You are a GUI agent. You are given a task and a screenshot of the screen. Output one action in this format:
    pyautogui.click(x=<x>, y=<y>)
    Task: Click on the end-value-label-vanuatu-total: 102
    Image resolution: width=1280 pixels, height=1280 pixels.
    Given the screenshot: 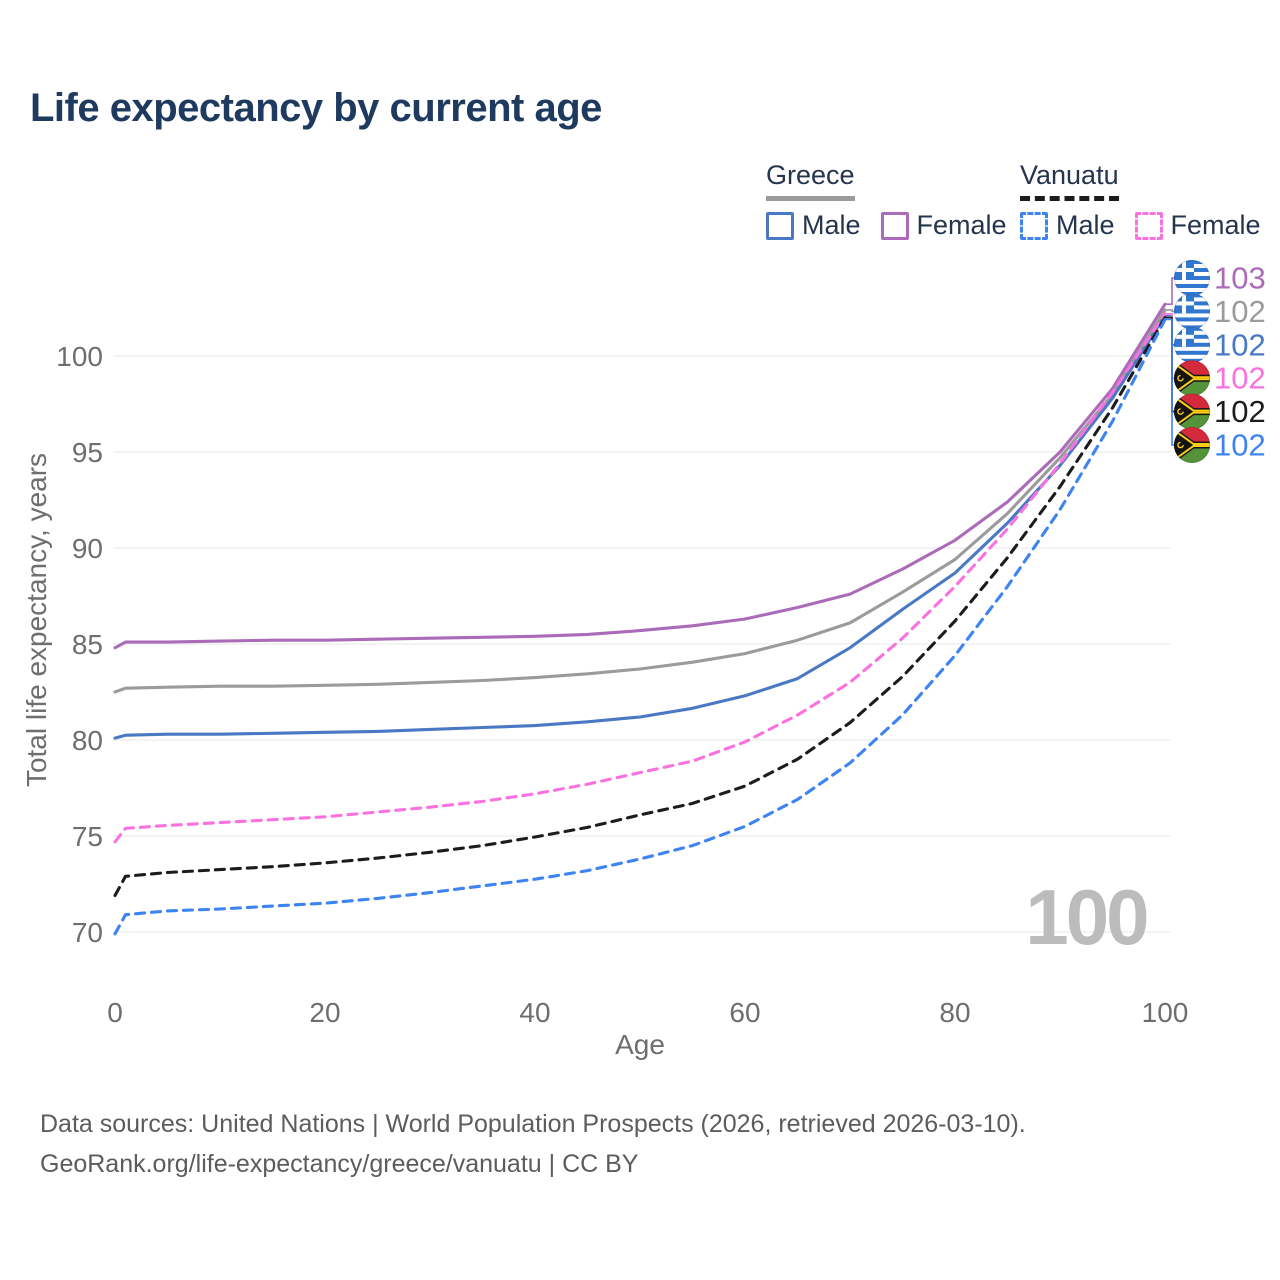 What is the action you would take?
    pyautogui.click(x=1240, y=411)
    